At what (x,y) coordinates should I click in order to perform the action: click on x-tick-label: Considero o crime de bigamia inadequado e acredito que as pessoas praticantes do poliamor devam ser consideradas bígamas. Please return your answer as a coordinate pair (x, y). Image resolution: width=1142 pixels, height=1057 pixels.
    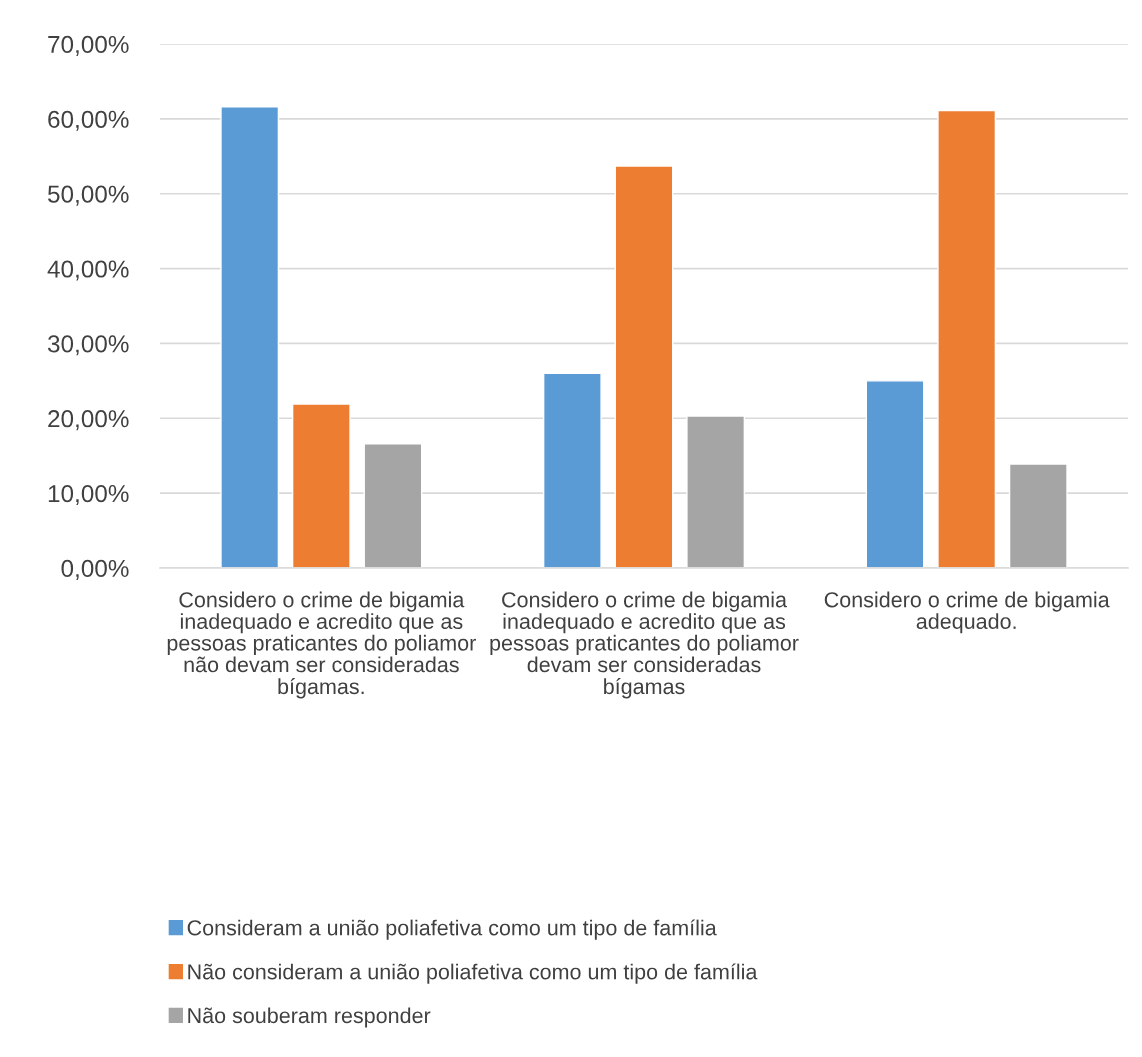
    Looking at the image, I should click on (644, 645).